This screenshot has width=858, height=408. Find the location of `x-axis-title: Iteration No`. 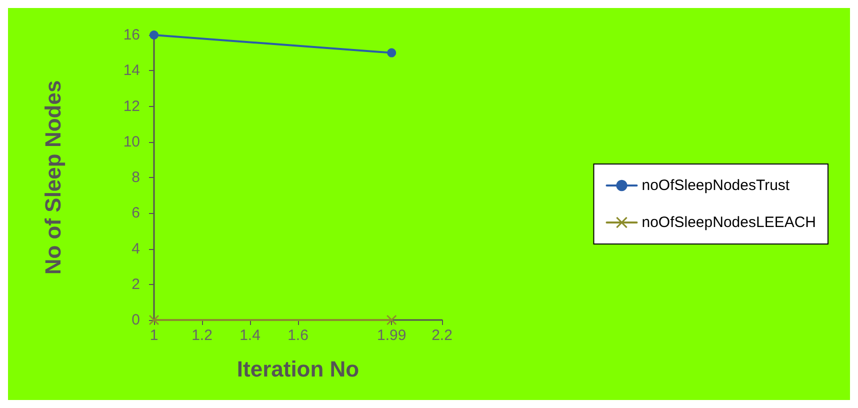

x-axis-title: Iteration No is located at coordinates (298, 369).